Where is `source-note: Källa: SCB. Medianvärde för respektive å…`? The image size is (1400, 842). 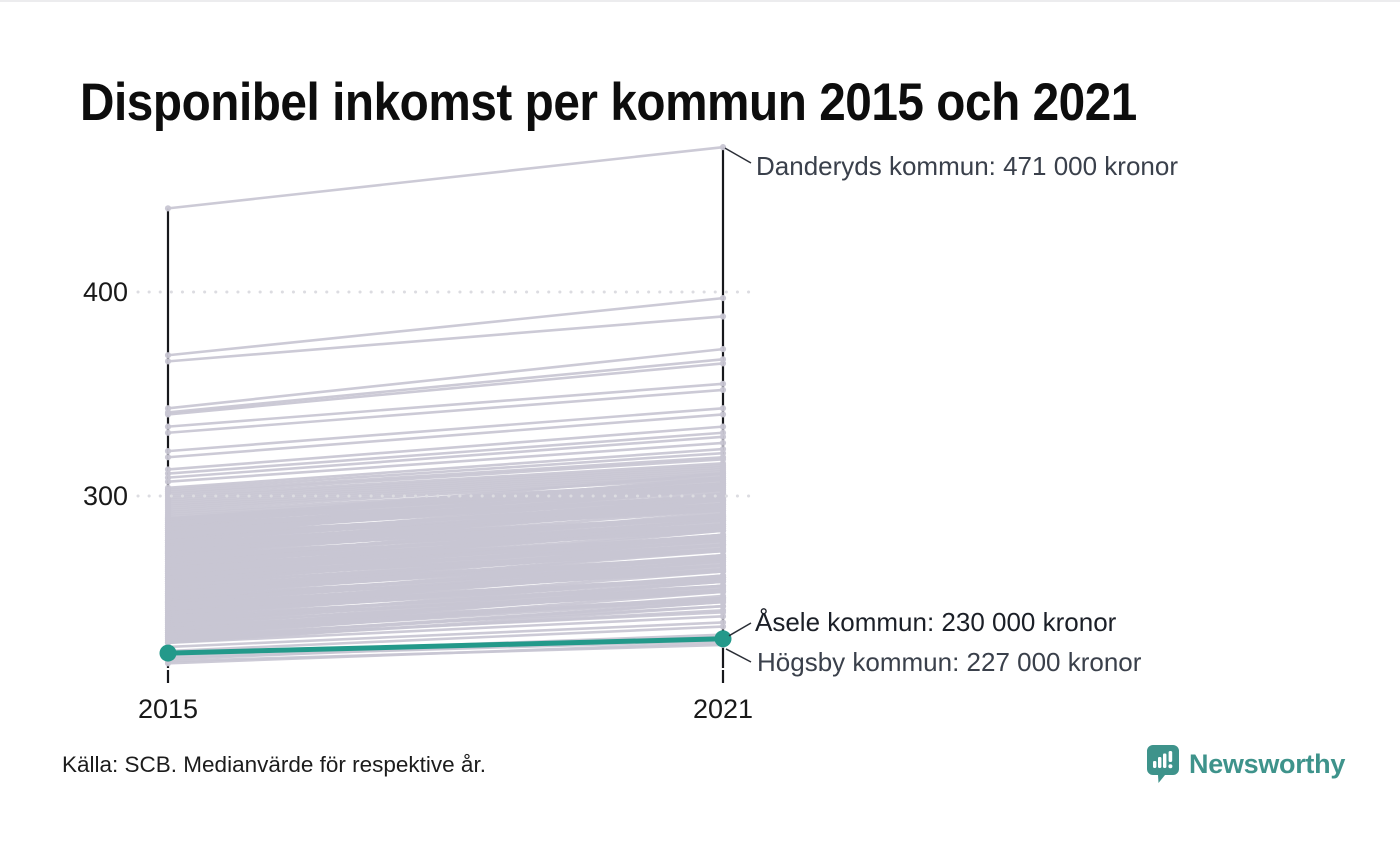
source-note: Källa: SCB. Medianvärde för respektive å… is located at coordinates (274, 764).